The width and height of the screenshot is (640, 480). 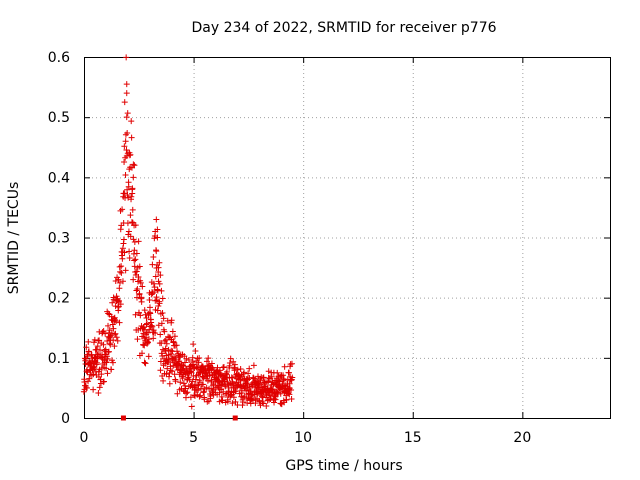 I want to click on range-marker, so click(x=235, y=418).